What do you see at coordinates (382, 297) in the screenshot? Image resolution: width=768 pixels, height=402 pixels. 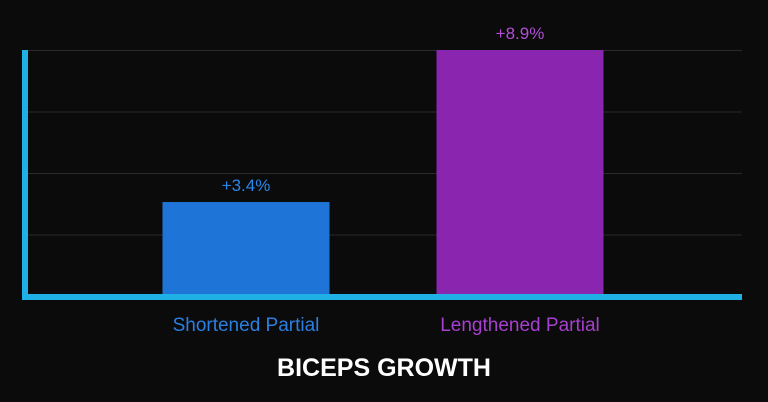 I see `x-axis-line` at bounding box center [382, 297].